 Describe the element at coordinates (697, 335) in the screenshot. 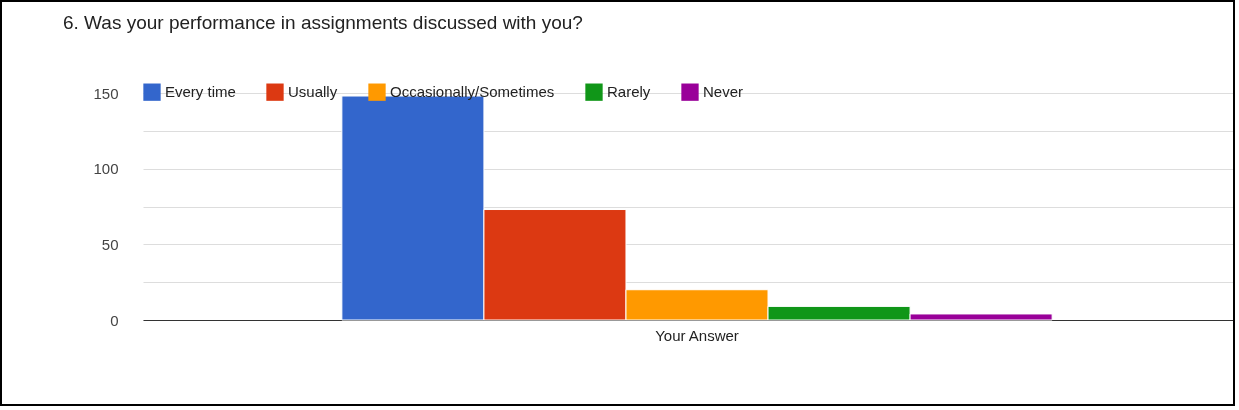

I see `x-tick-label: Your Answer` at that location.